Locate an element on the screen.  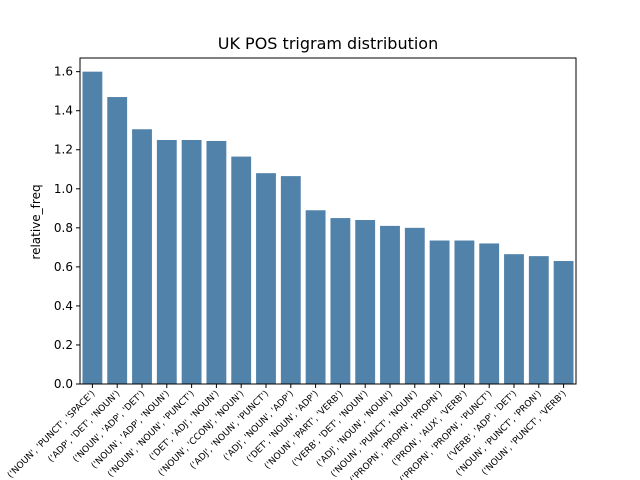
y-tick-label: 0.2 is located at coordinates (63, 345).